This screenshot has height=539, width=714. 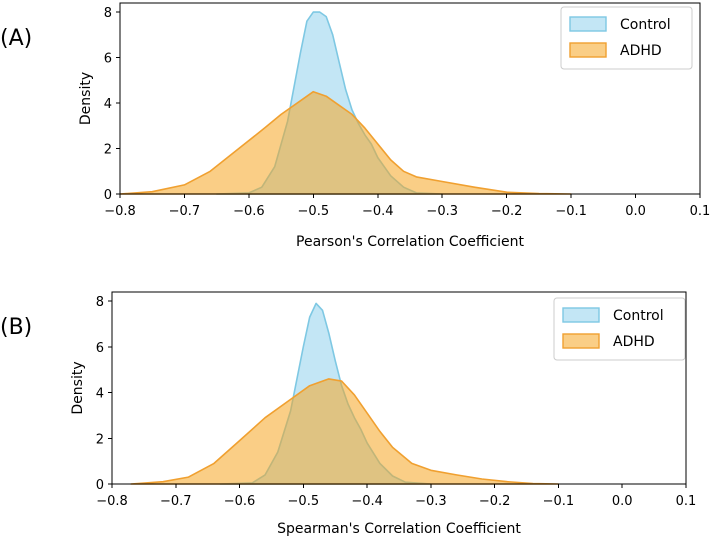 What do you see at coordinates (16, 327) in the screenshot?
I see `panel-label: (B)` at bounding box center [16, 327].